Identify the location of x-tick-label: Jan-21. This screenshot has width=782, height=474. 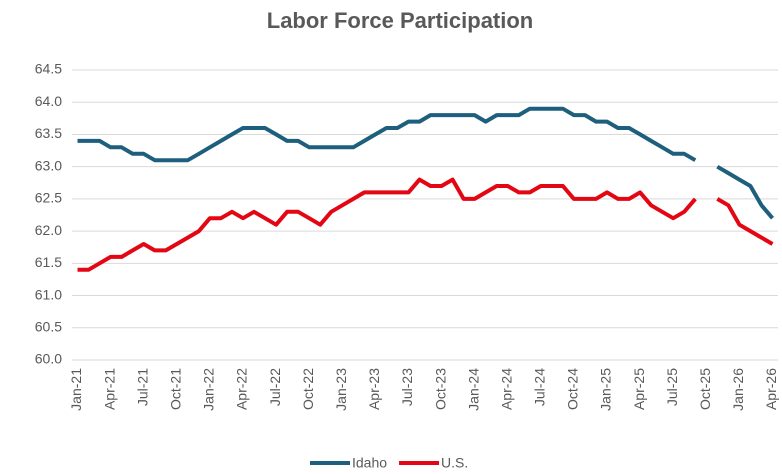
(76, 389).